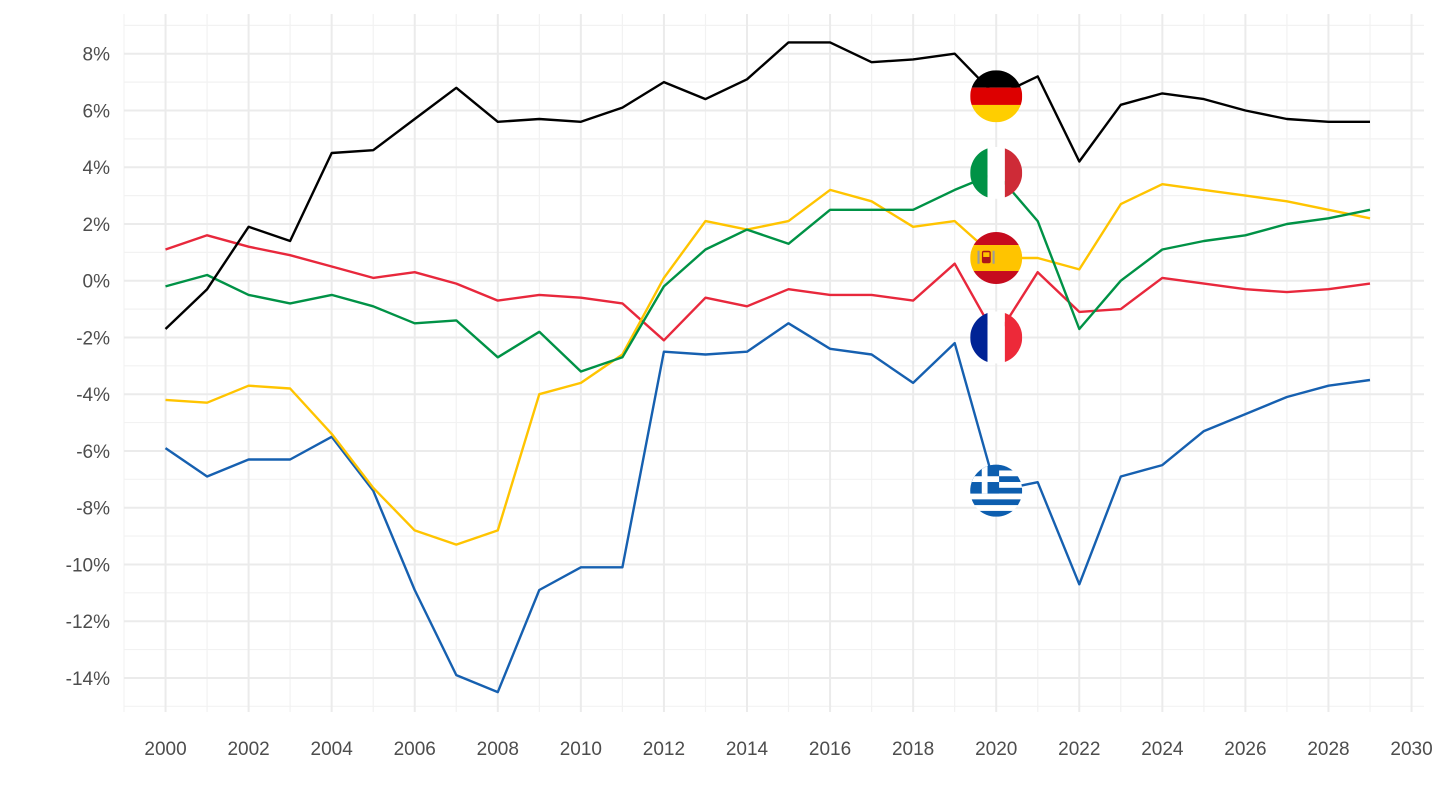  I want to click on france-flag-icon, so click(996, 337).